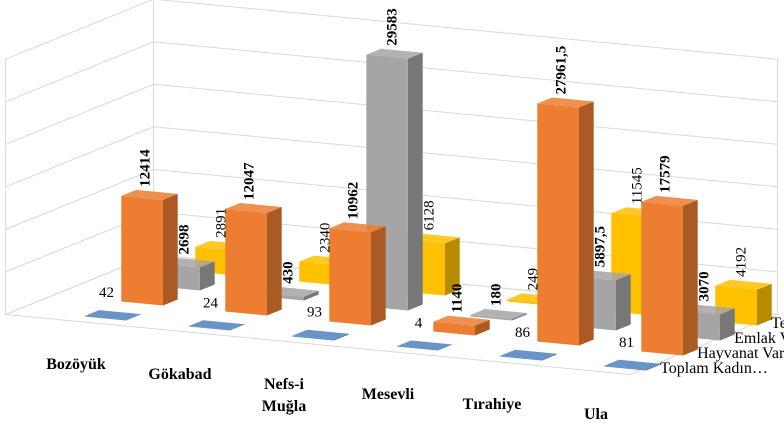 The width and height of the screenshot is (784, 432). Describe the element at coordinates (211, 303) in the screenshot. I see `data-label: 24` at that location.